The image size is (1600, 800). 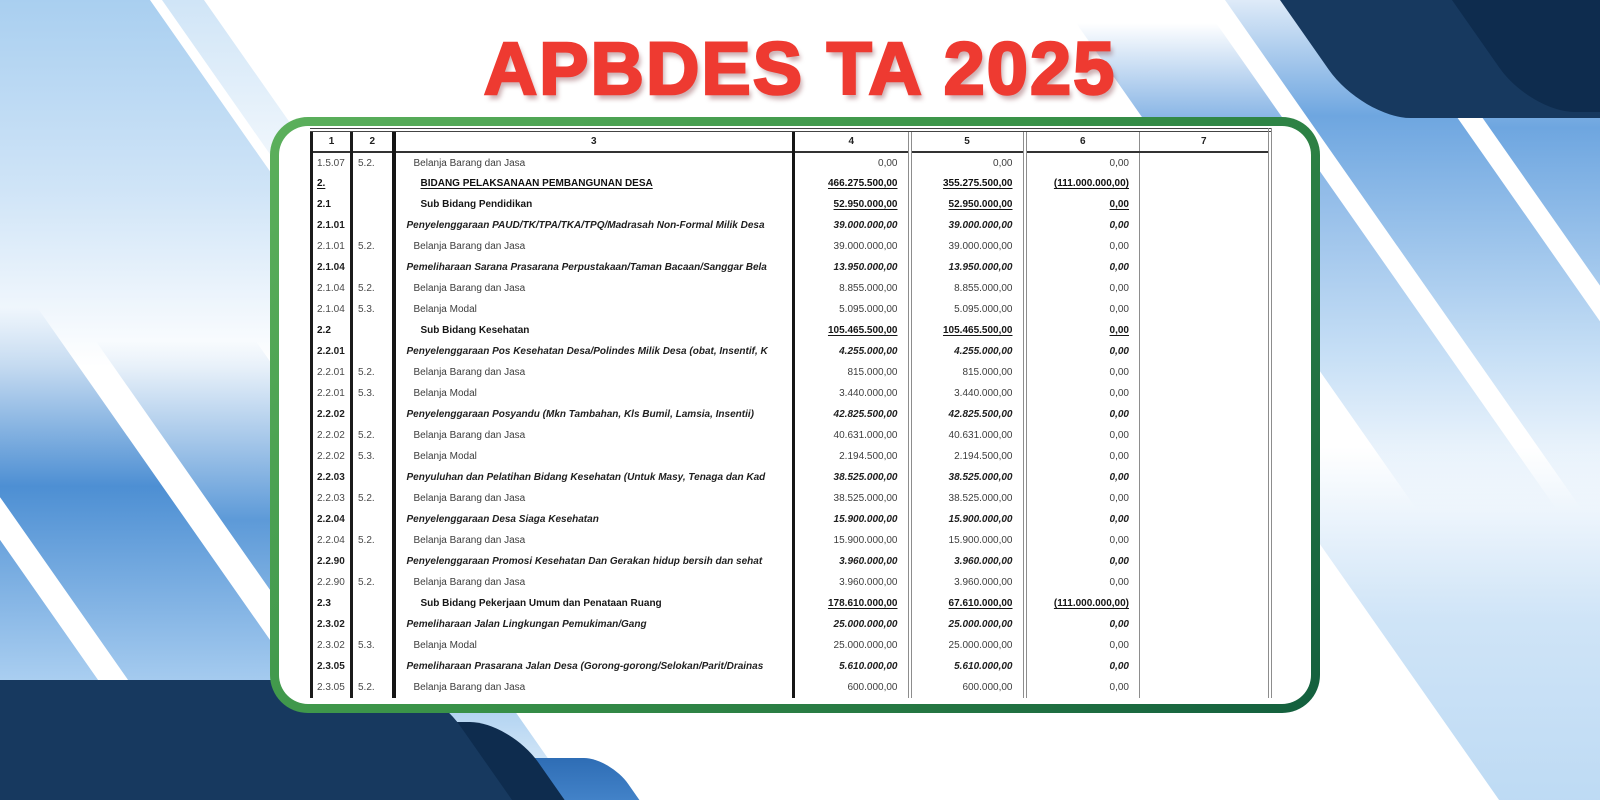 I want to click on row-amount-before: 3.960.000,00, so click(x=851, y=582).